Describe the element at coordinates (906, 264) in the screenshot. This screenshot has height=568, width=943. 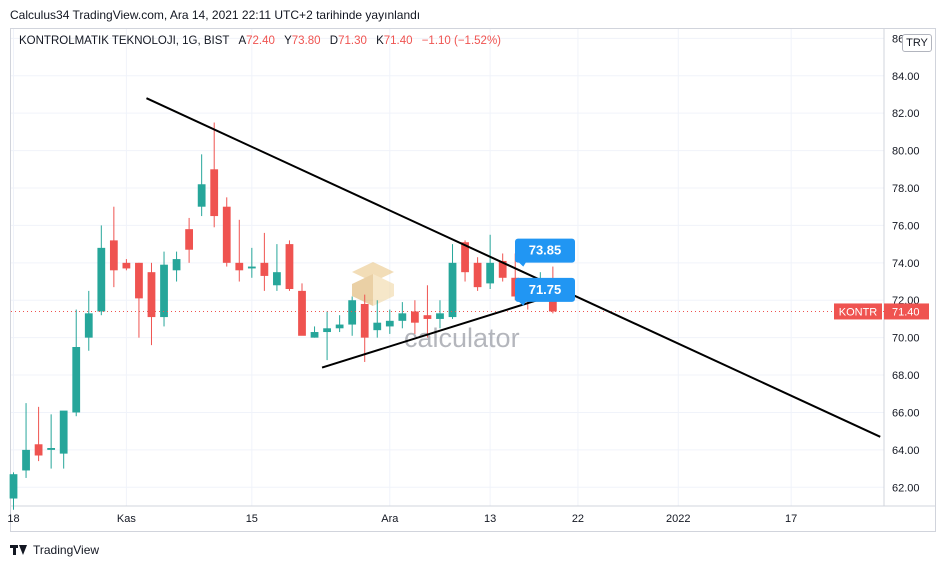
I see `y-tick-label: 74.00` at that location.